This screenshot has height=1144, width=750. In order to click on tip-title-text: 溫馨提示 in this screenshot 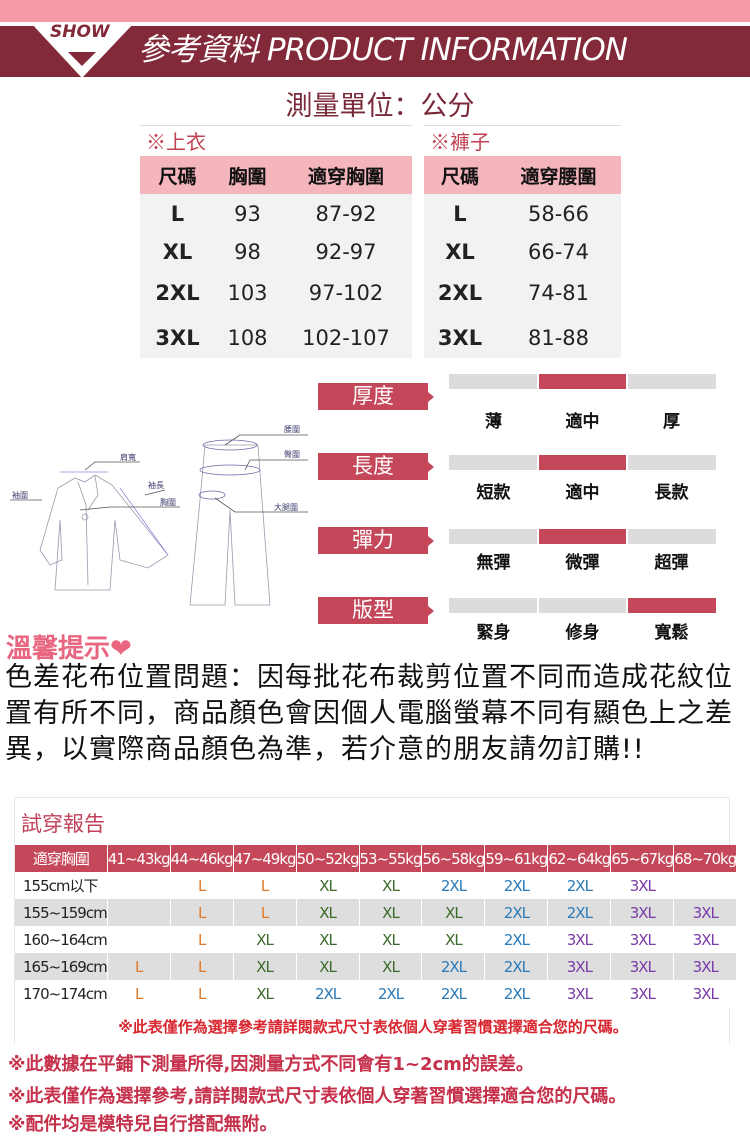, I will do `click(58, 649)`.